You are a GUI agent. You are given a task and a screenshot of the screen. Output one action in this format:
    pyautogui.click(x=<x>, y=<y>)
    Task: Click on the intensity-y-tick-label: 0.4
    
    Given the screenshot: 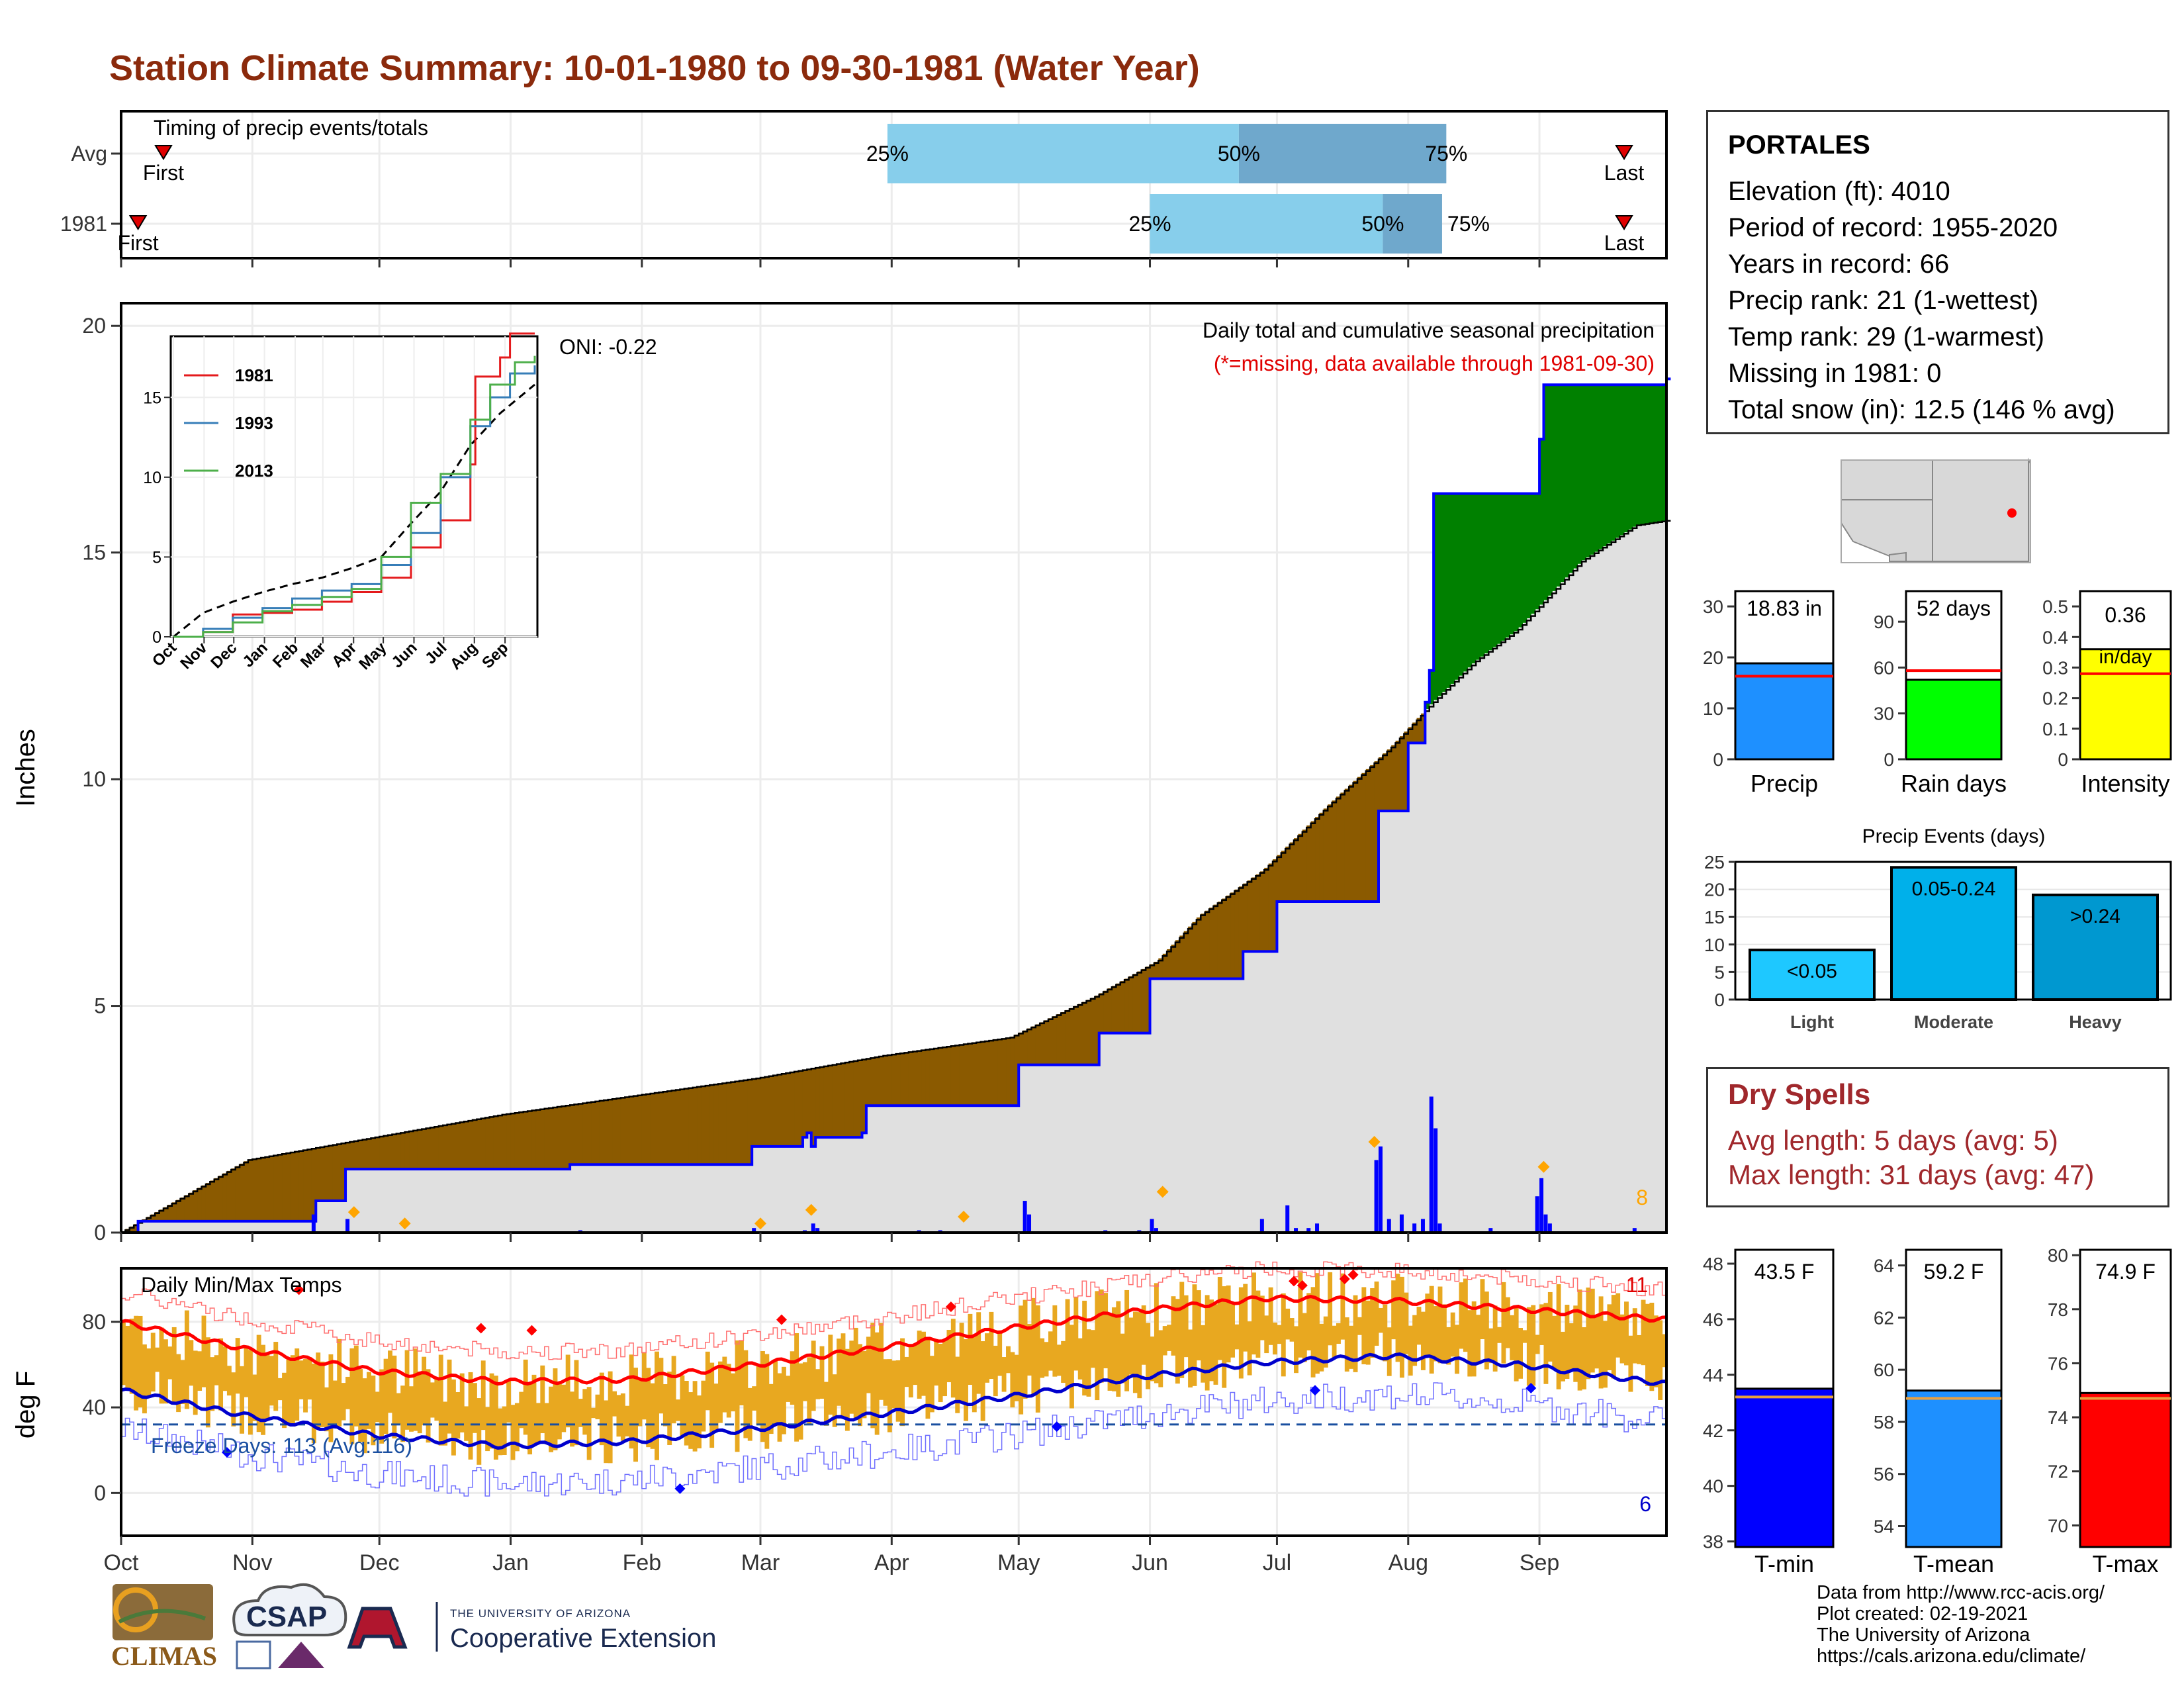 What is the action you would take?
    pyautogui.click(x=2055, y=637)
    